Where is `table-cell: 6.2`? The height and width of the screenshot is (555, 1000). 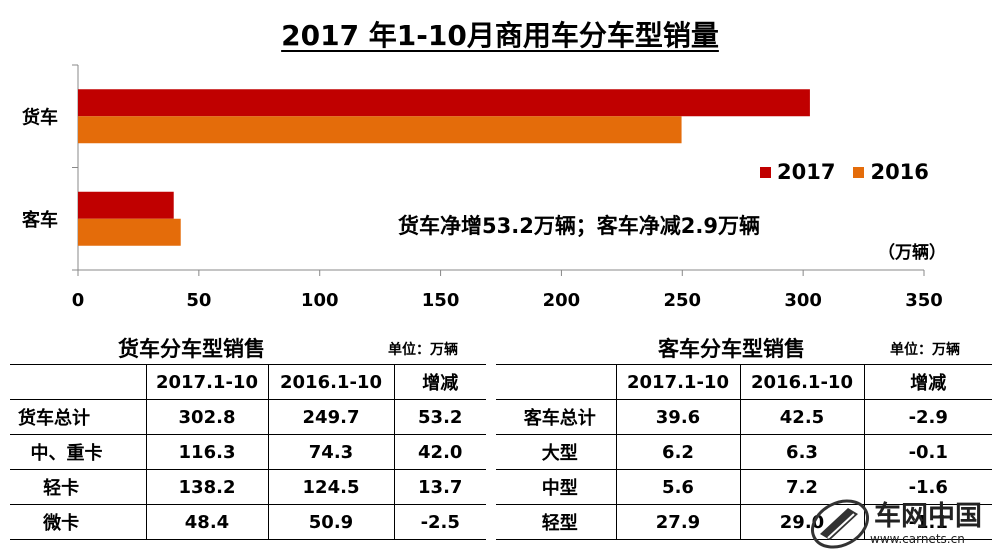
table-cell: 6.2 is located at coordinates (677, 452).